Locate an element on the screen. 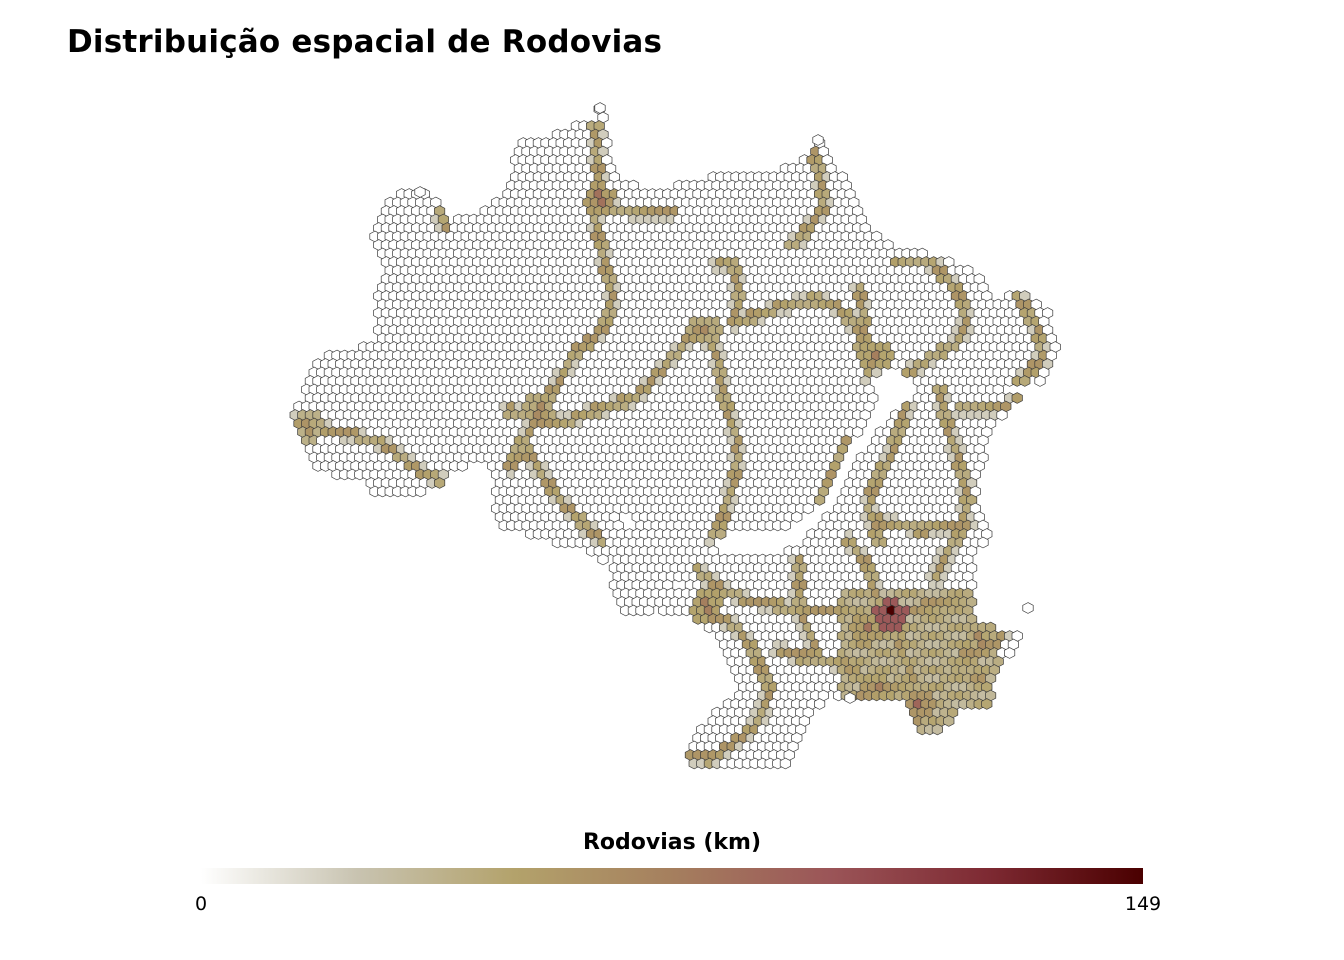  map-title: Distribuição espacial de Rodovias is located at coordinates (365, 42).